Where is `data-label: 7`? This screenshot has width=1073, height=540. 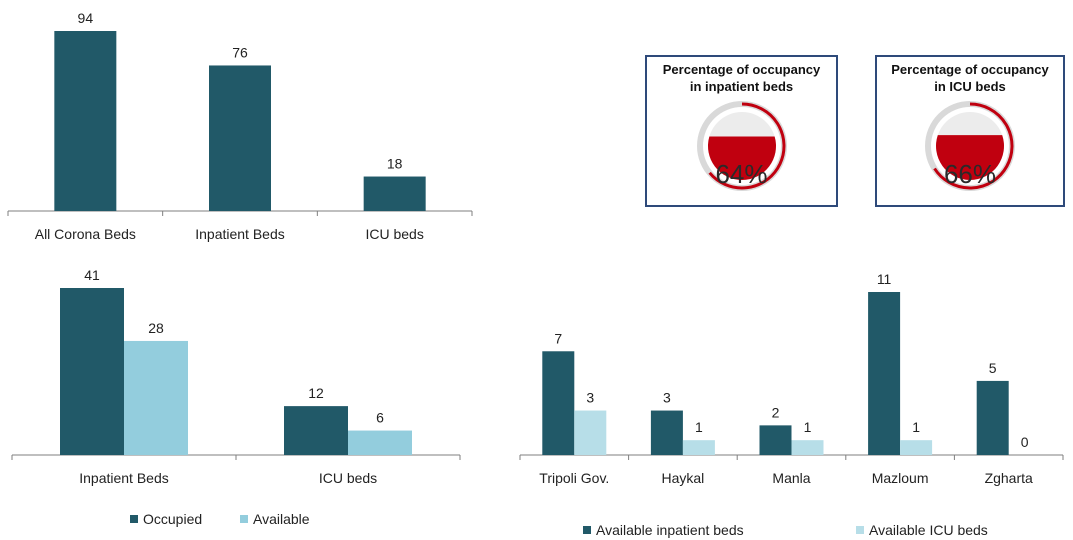 data-label: 7 is located at coordinates (558, 338).